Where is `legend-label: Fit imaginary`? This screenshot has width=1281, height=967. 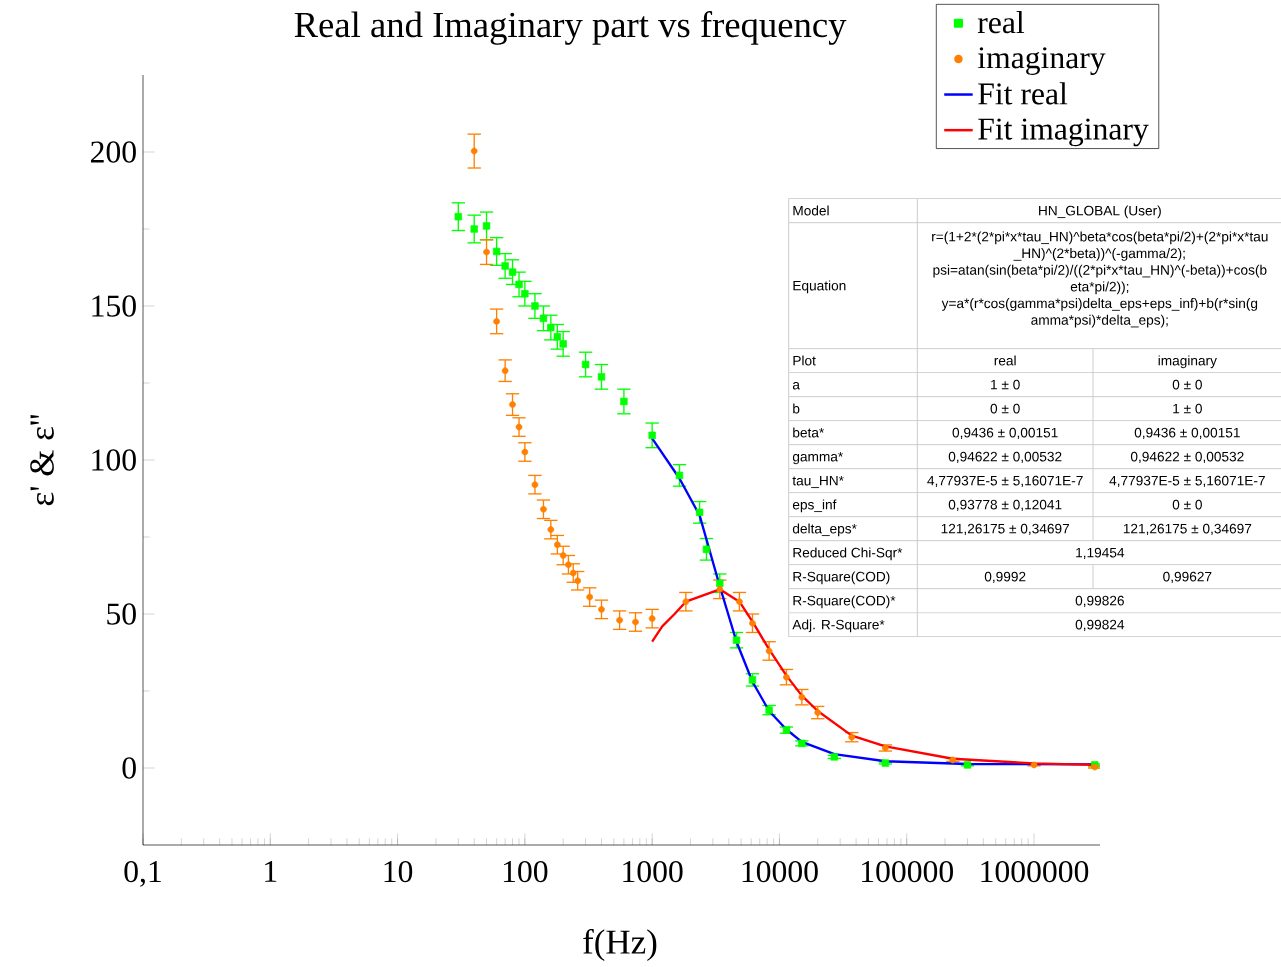 legend-label: Fit imaginary is located at coordinates (1063, 132).